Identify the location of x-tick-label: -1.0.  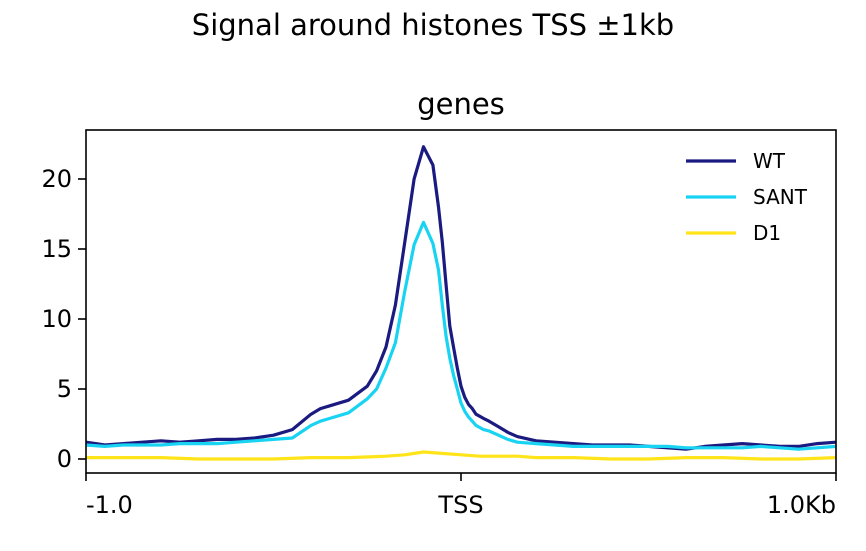
(109, 505).